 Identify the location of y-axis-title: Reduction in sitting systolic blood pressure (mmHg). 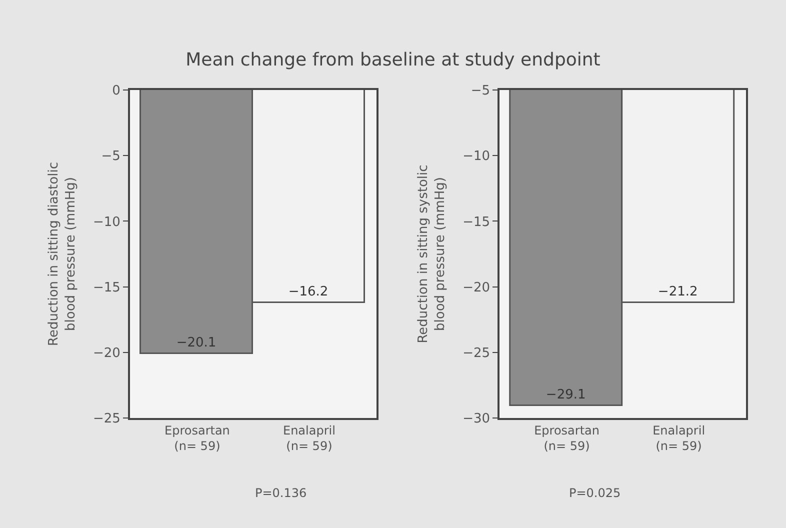
(432, 254).